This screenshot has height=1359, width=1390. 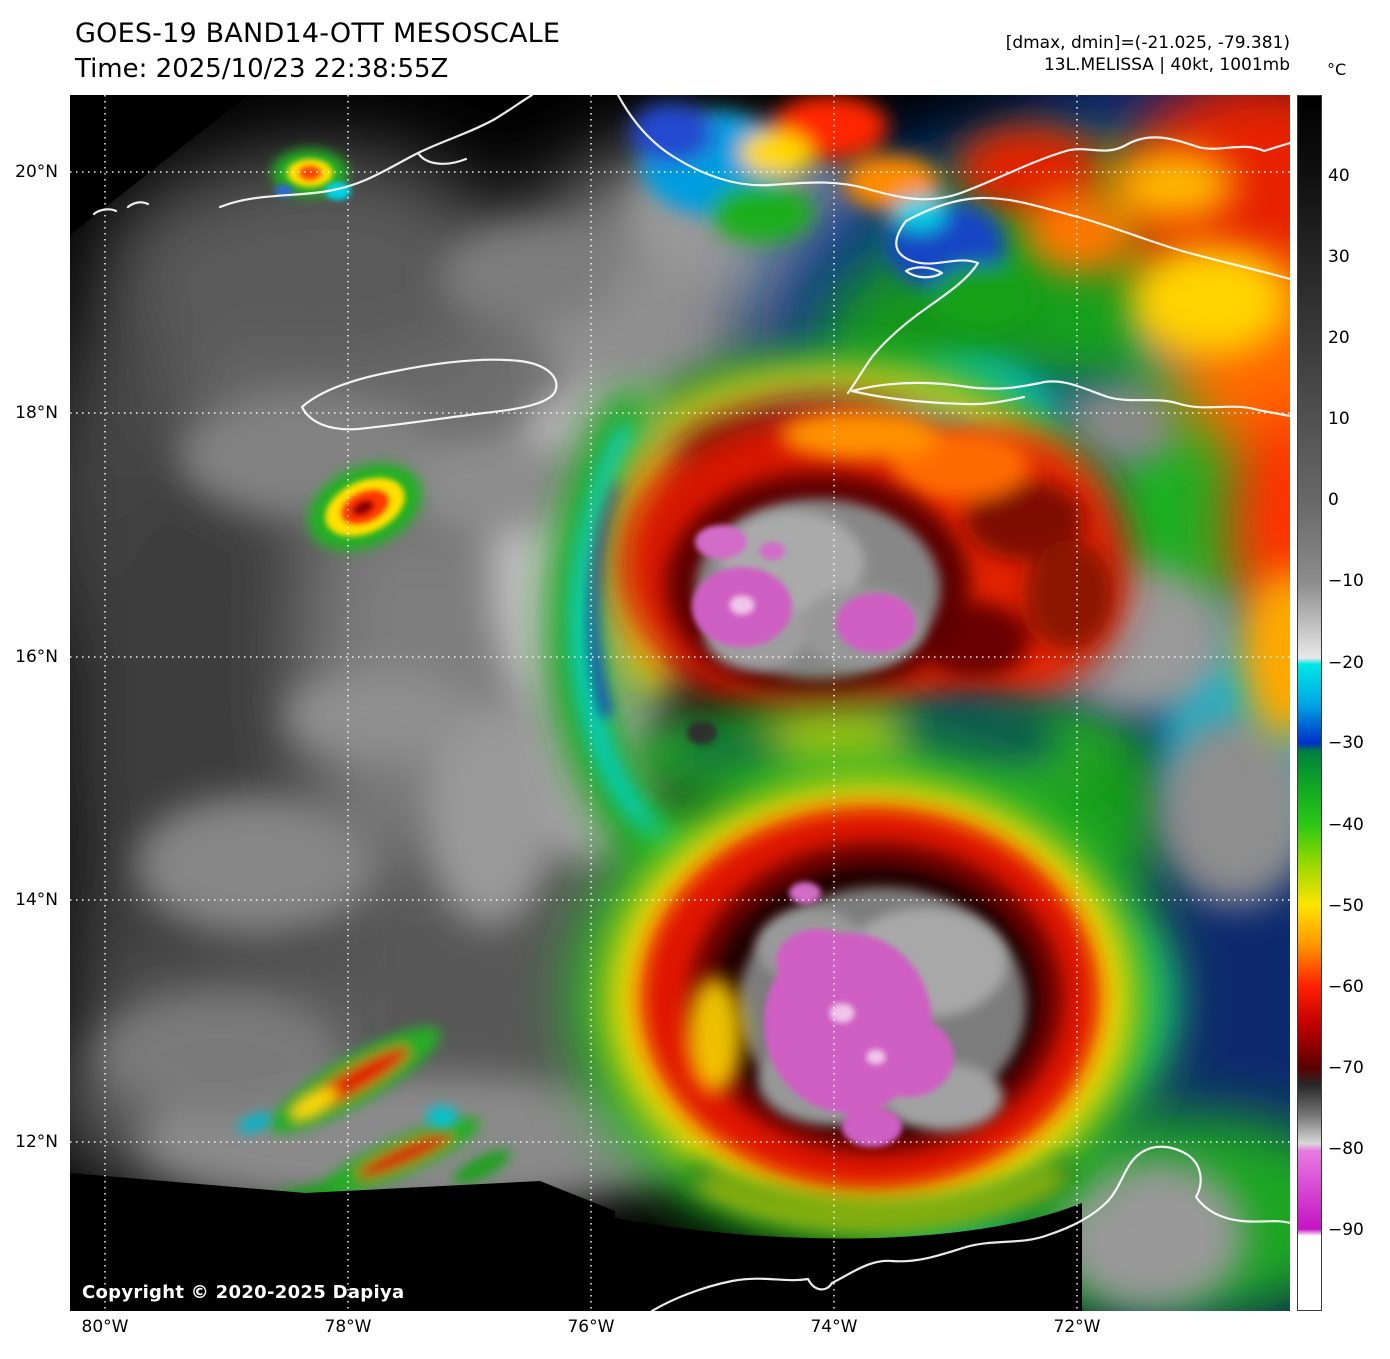 I want to click on mid-warm-spot, so click(x=702, y=733).